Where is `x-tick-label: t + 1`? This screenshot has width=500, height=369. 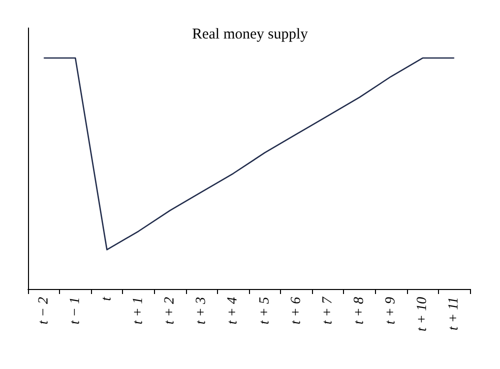 x-tick-label: t + 1 is located at coordinates (138, 310).